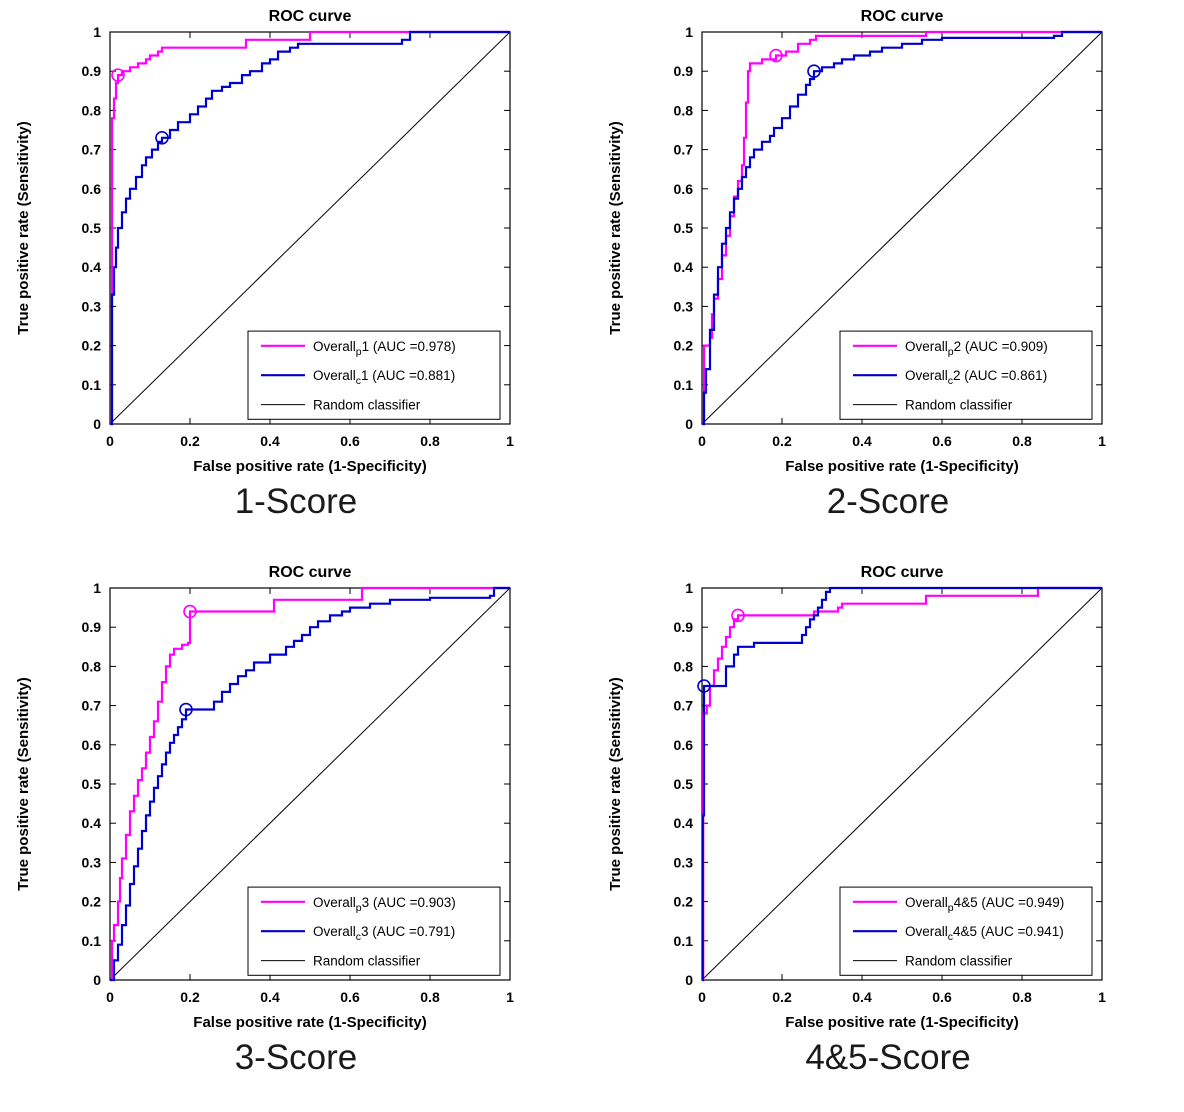  What do you see at coordinates (384, 377) in the screenshot?
I see `legend-label: Overallc1 (AUC =0.881)` at bounding box center [384, 377].